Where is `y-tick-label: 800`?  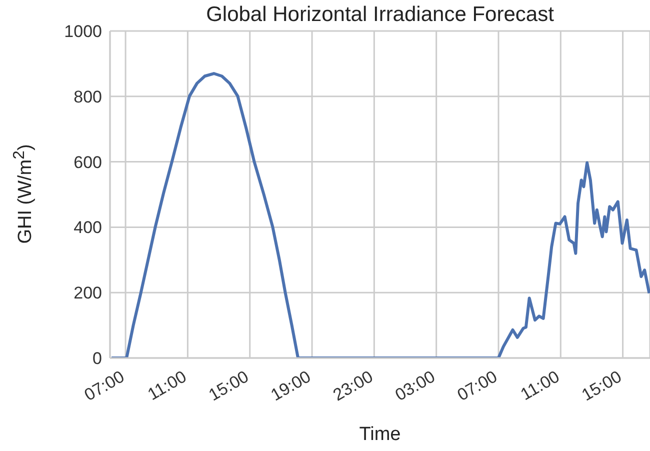 y-tick-label: 800 is located at coordinates (88, 96).